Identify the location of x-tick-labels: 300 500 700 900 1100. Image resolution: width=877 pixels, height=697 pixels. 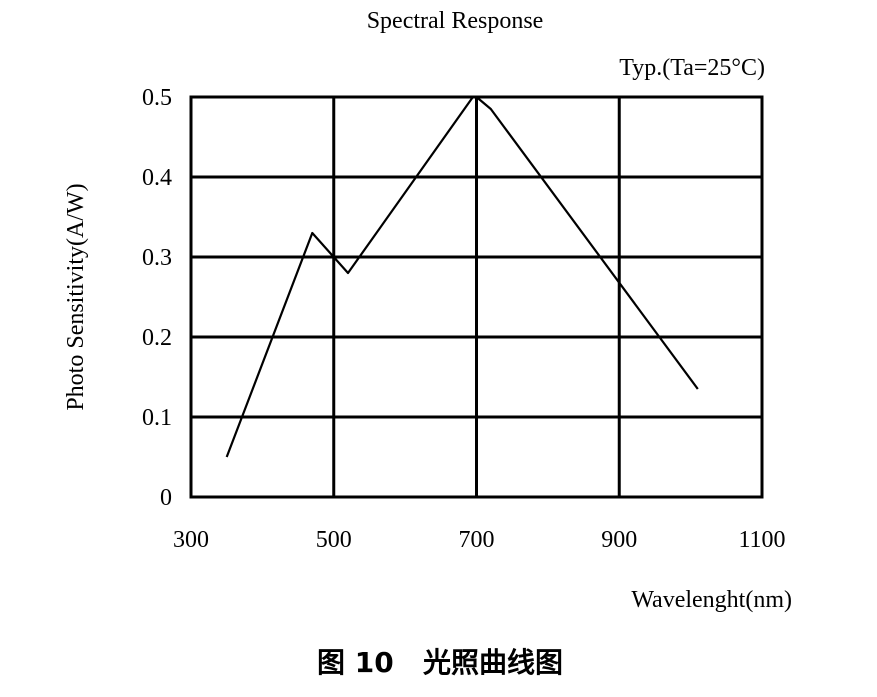
(479, 540).